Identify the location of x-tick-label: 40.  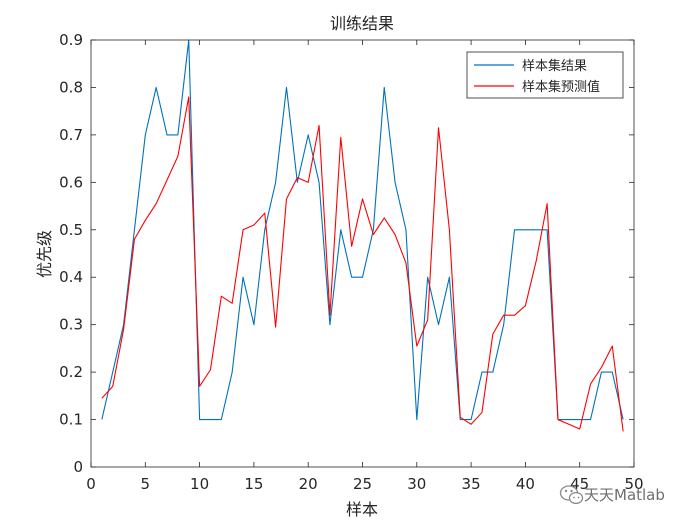
(525, 484).